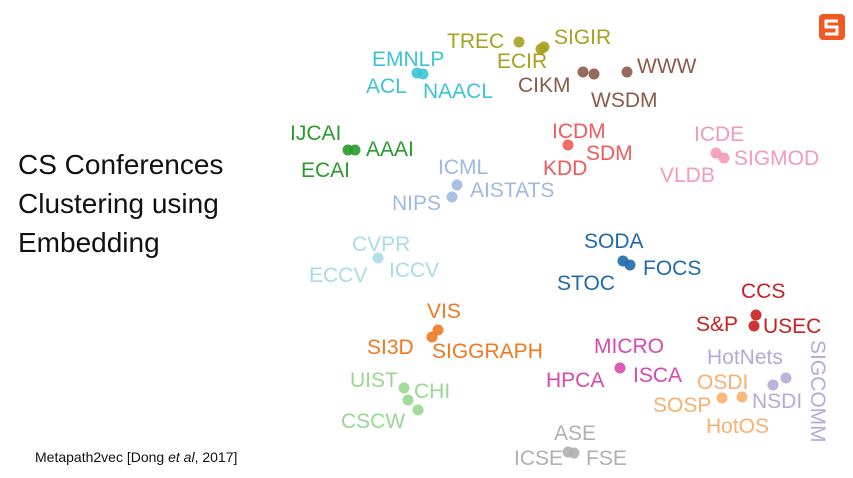  I want to click on cluster: EMNLP ACL NAACL, so click(429, 75).